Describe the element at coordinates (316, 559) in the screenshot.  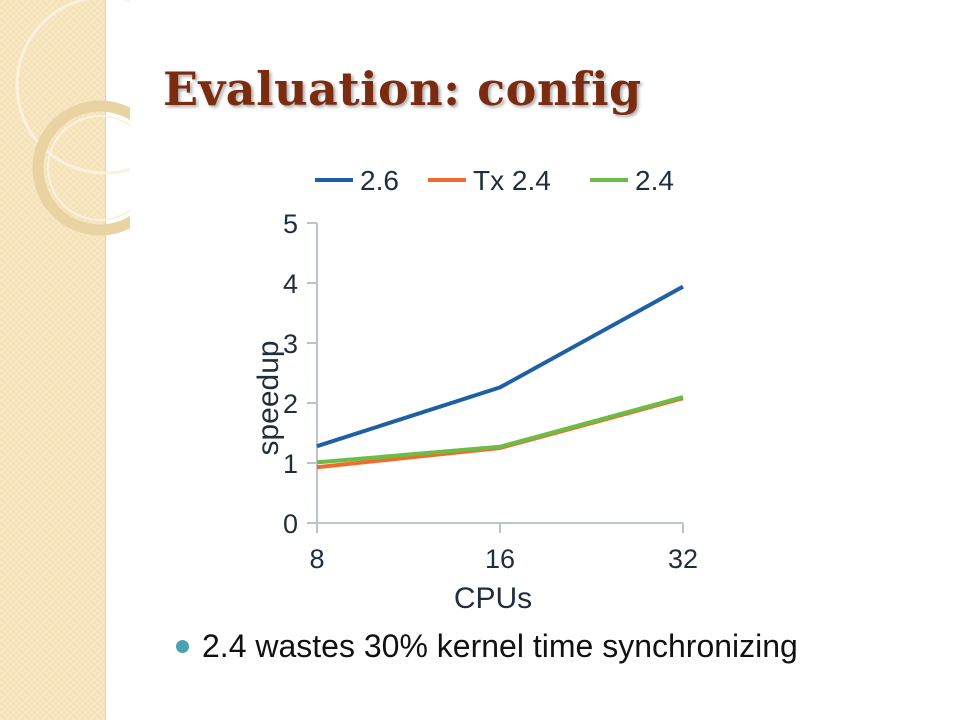
I see `x-tick-label: 8` at that location.